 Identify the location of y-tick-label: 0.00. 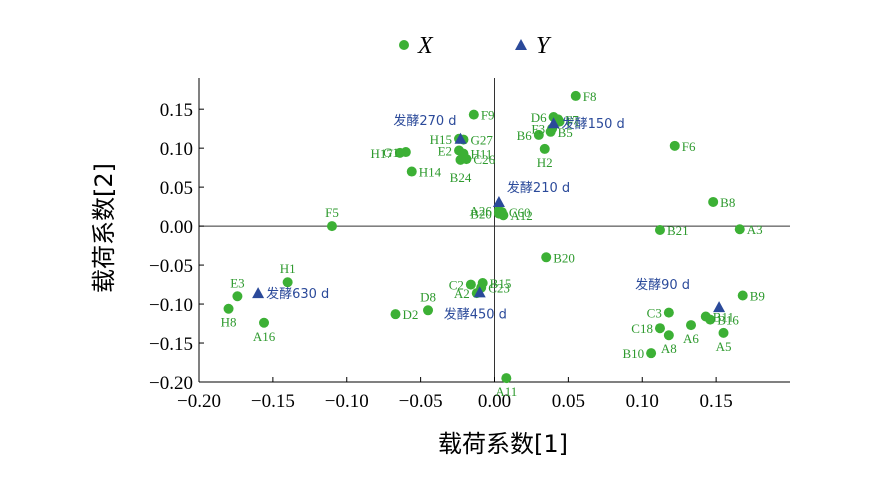
(176, 227).